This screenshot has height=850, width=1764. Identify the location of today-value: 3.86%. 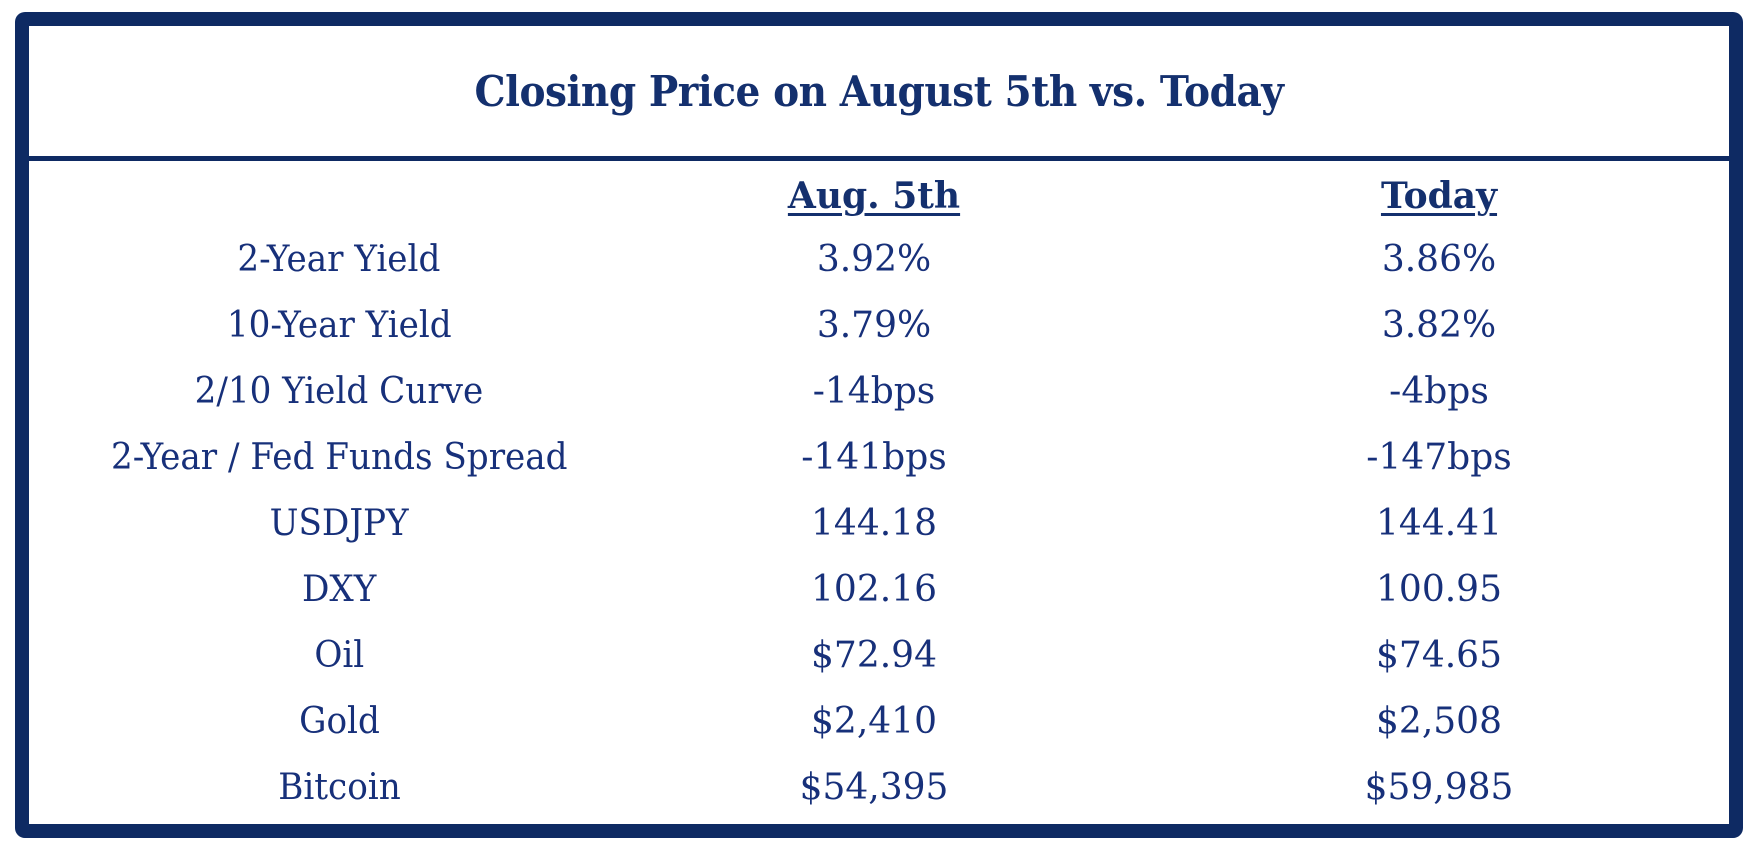
(1439, 259).